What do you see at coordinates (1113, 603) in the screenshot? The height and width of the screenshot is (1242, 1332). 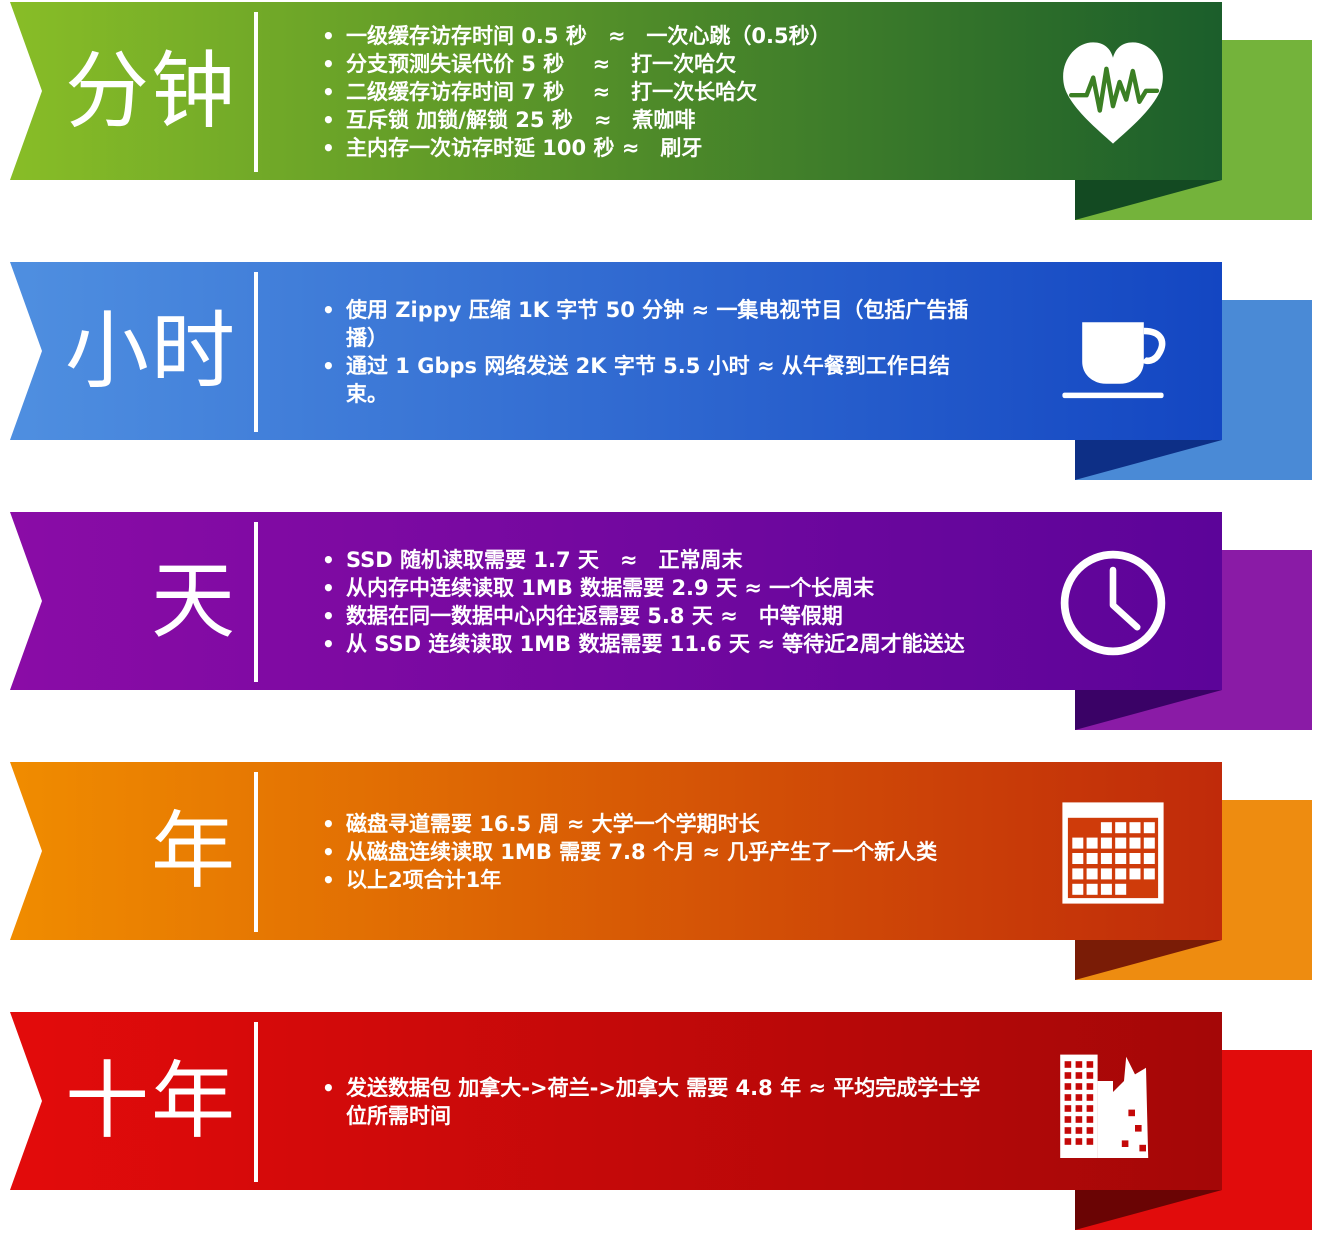 I see `clock-icon` at bounding box center [1113, 603].